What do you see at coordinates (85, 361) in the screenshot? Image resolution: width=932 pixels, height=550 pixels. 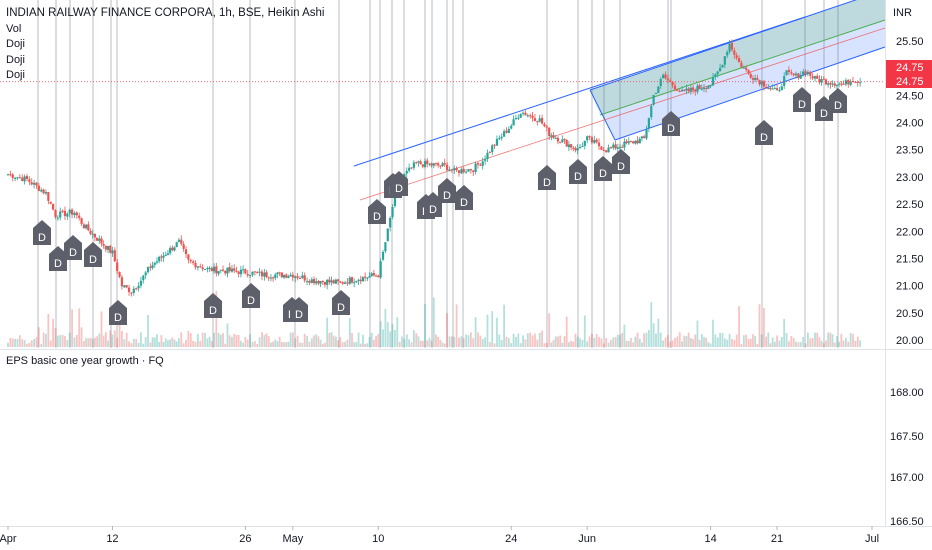 I see `eps-pane-title: EPS basic one year growth · FQ` at bounding box center [85, 361].